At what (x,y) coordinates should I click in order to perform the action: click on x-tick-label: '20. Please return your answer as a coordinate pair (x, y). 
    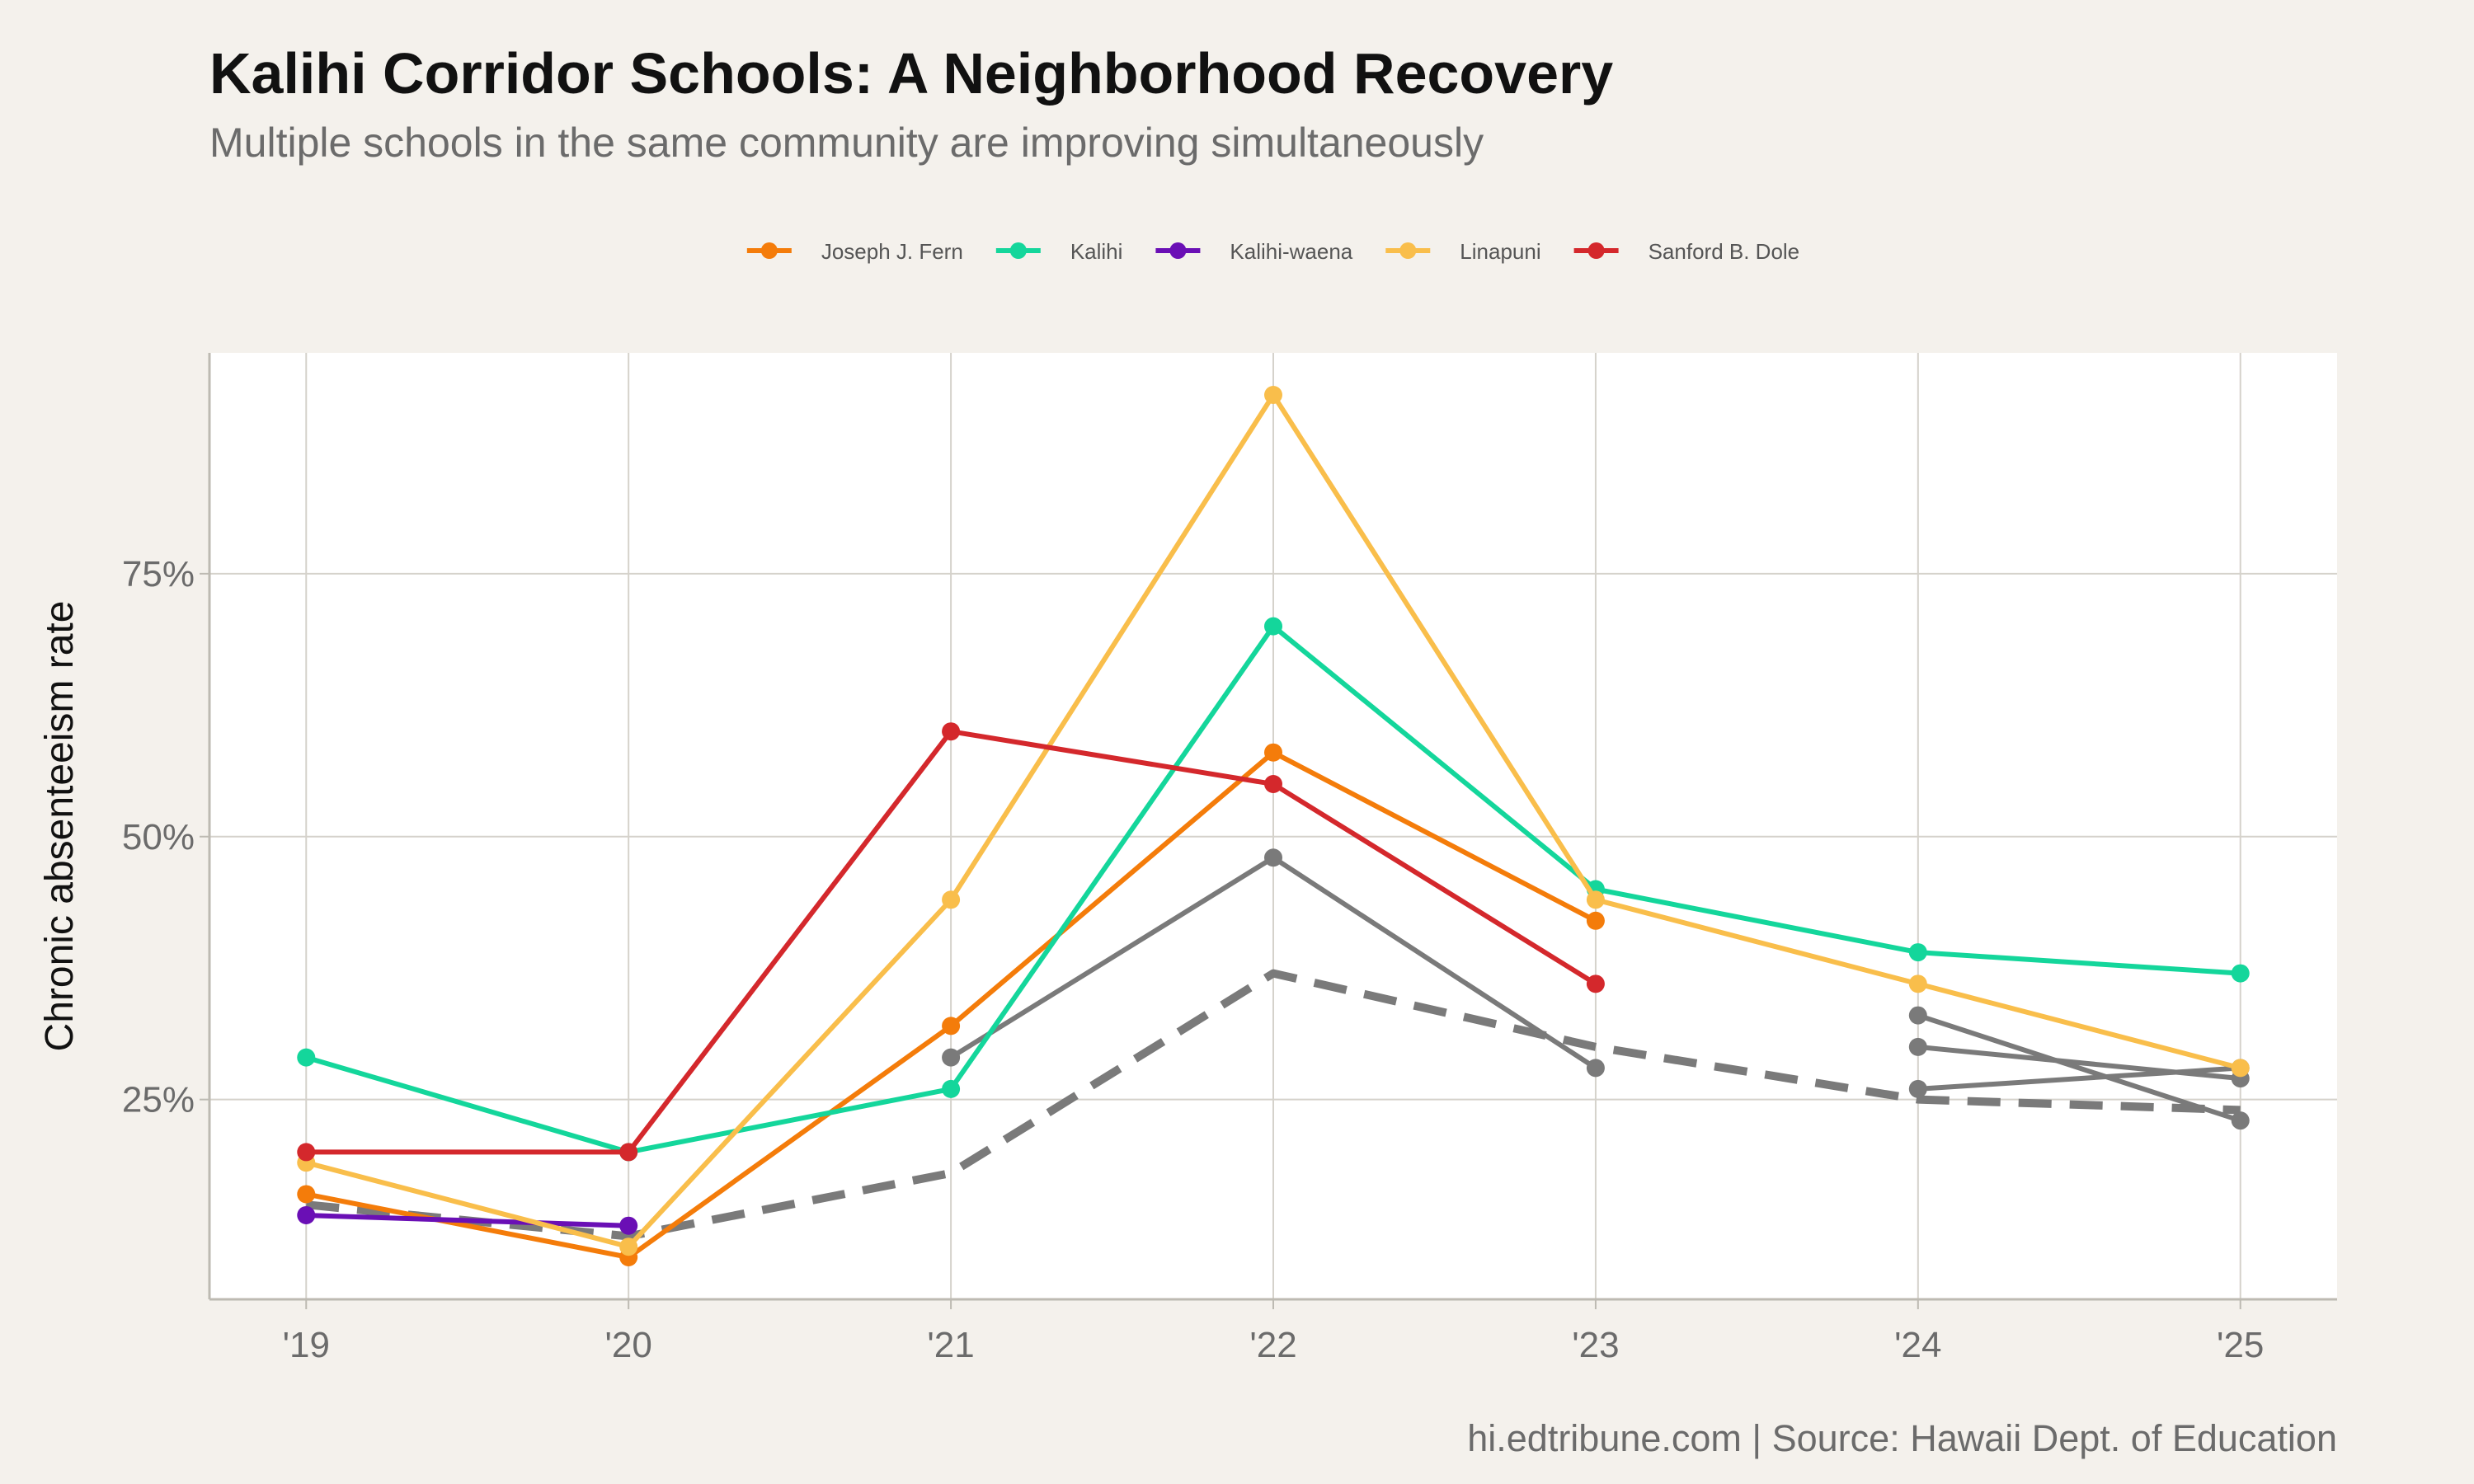
    Looking at the image, I should click on (628, 1345).